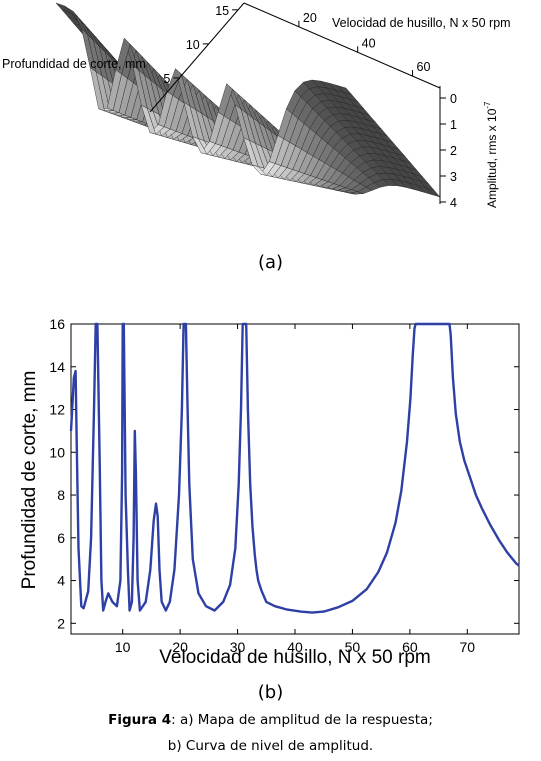 Image resolution: width=541 pixels, height=761 pixels. What do you see at coordinates (140, 720) in the screenshot?
I see `figure-number: Figura 4` at bounding box center [140, 720].